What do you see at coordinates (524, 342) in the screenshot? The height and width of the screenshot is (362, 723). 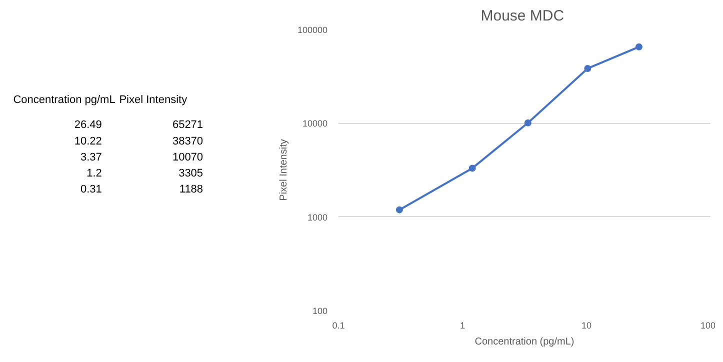 I see `x-axis-title: Concentration (pg/mL)` at bounding box center [524, 342].